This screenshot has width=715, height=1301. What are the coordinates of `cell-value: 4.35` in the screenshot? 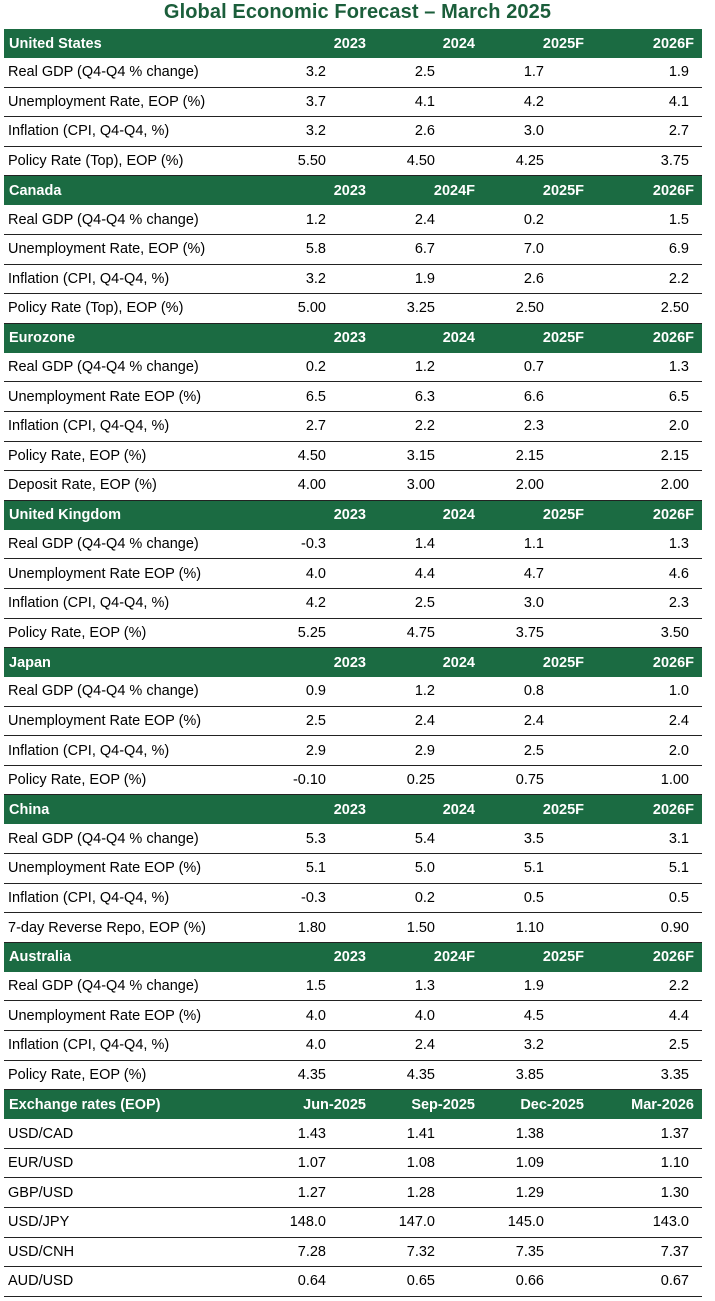 It's located at (320, 1075).